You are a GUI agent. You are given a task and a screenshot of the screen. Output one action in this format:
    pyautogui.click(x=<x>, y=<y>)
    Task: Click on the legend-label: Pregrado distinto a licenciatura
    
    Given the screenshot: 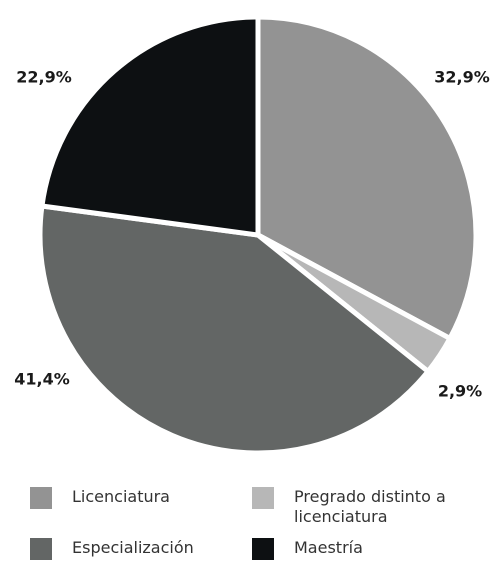 What is the action you would take?
    pyautogui.click(x=370, y=506)
    